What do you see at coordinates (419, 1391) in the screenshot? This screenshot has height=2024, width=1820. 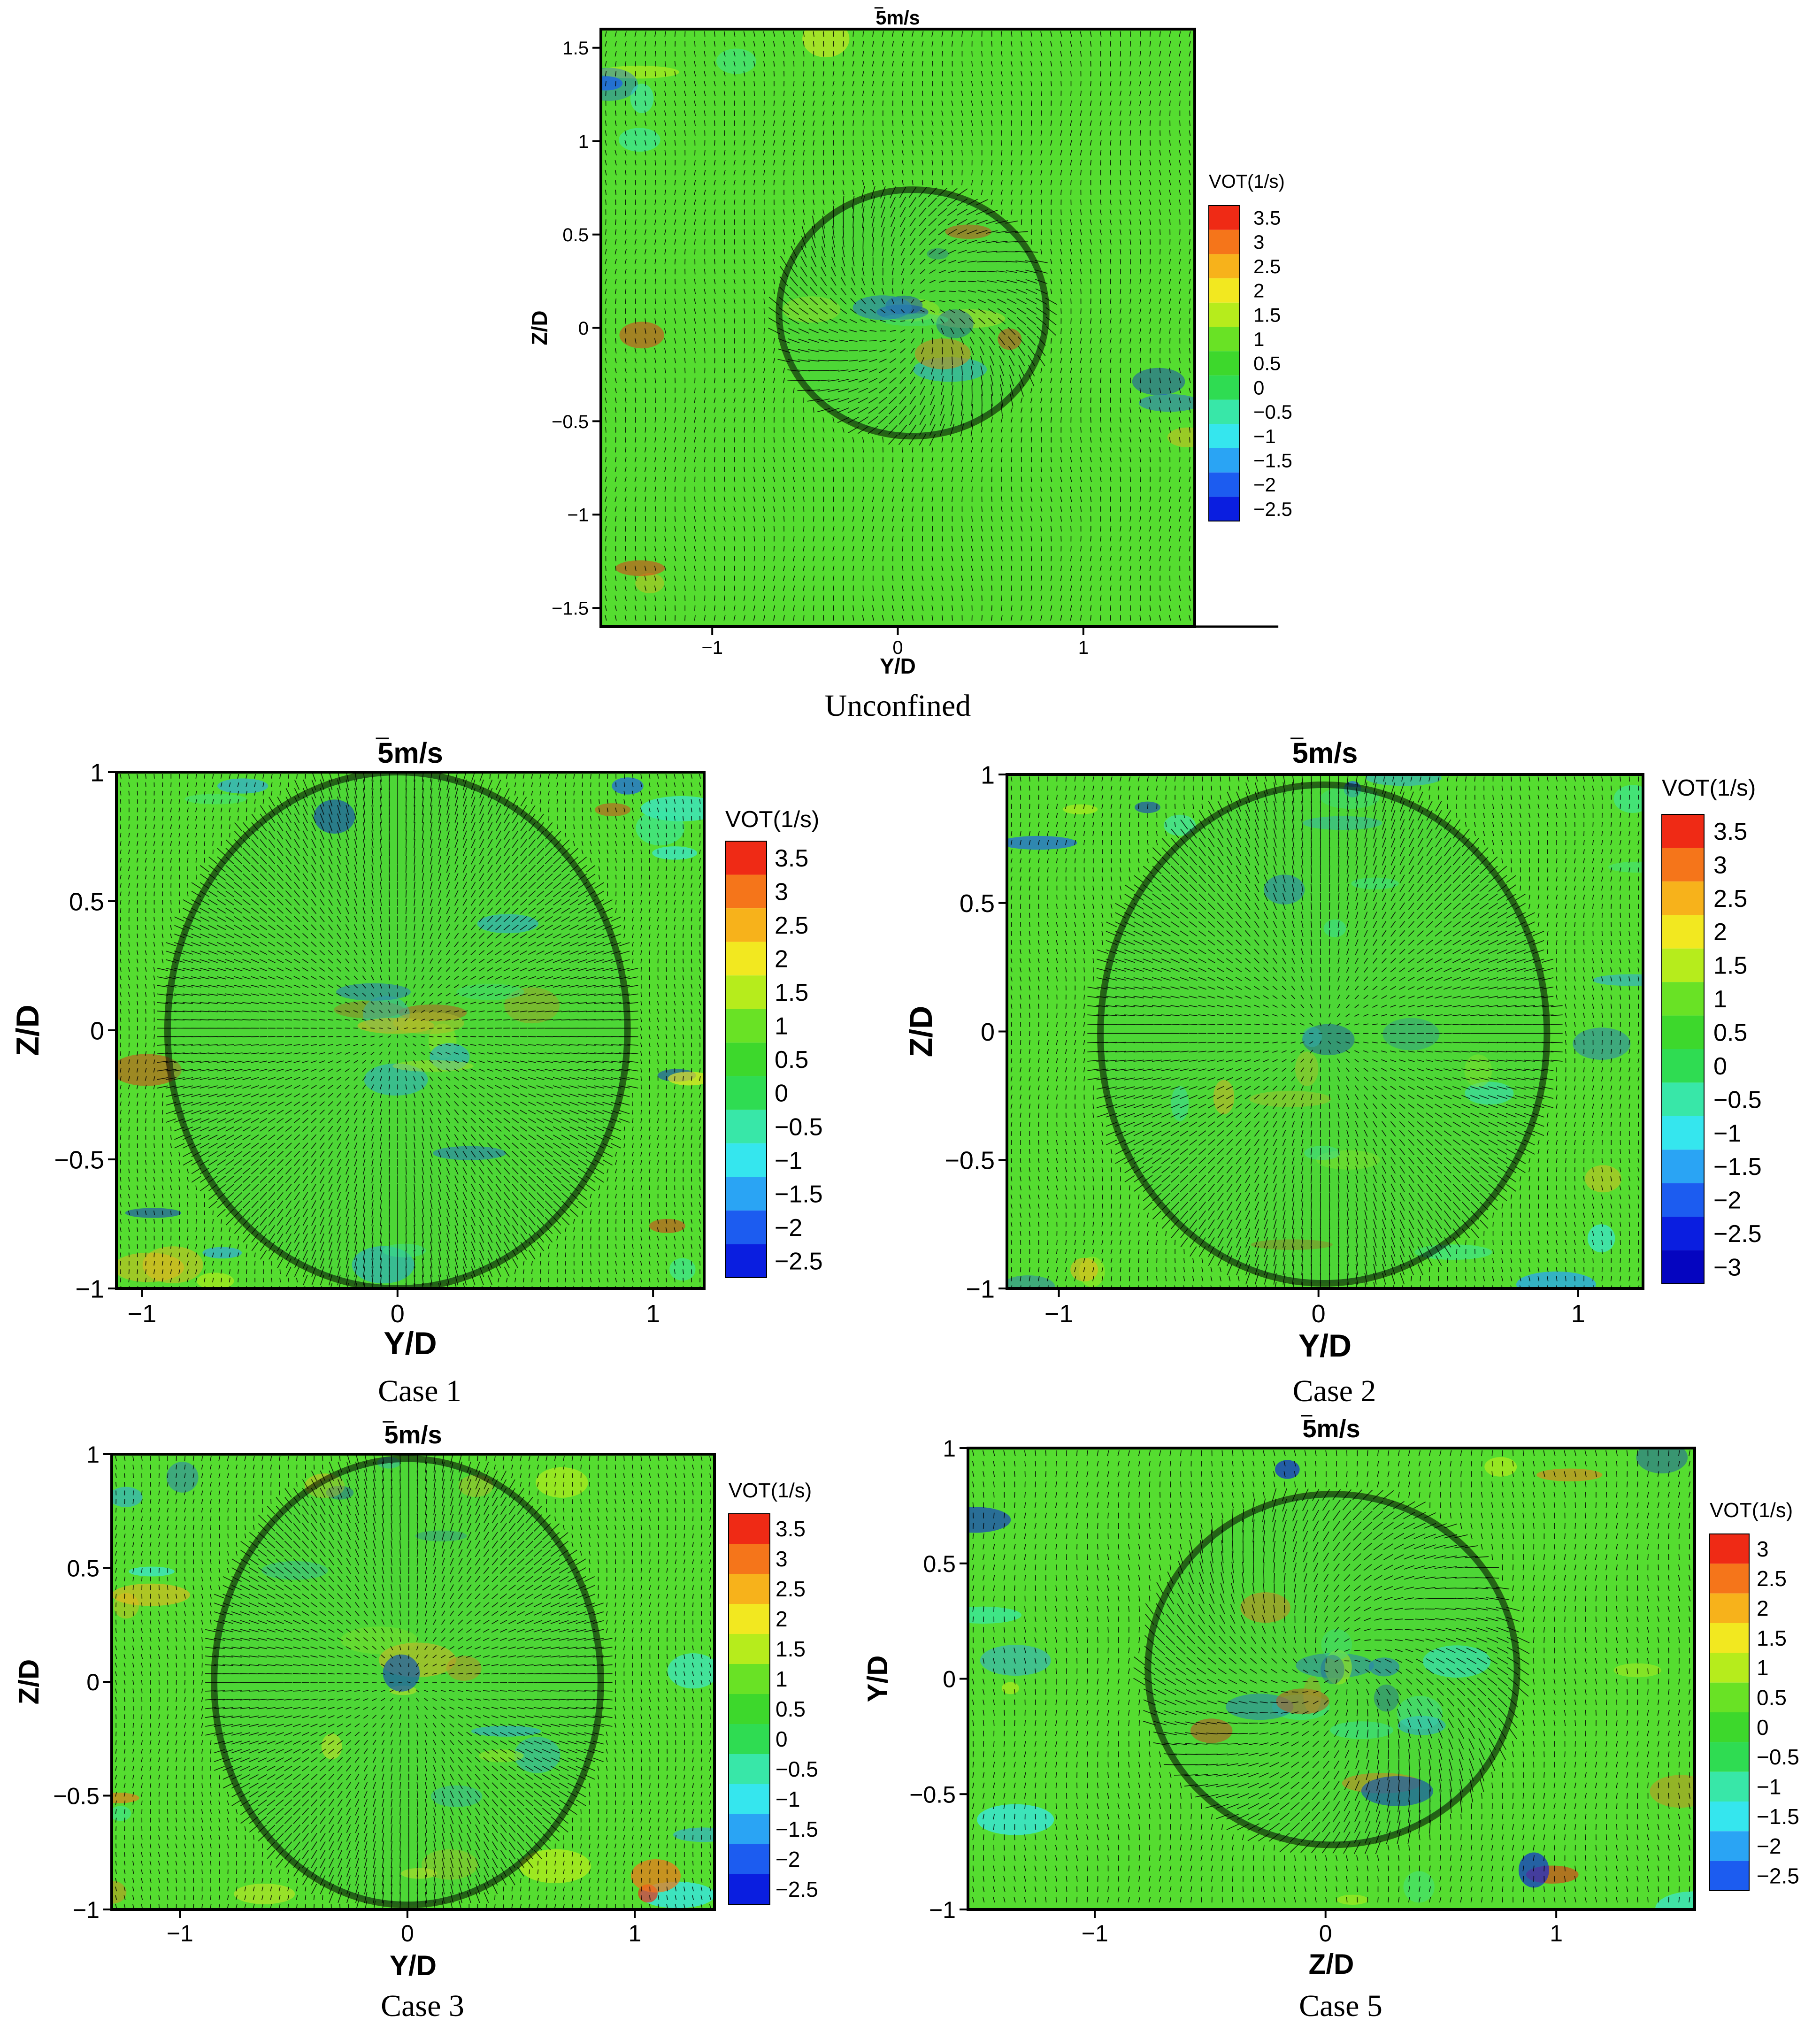 I see `panel-caption: Case 1` at bounding box center [419, 1391].